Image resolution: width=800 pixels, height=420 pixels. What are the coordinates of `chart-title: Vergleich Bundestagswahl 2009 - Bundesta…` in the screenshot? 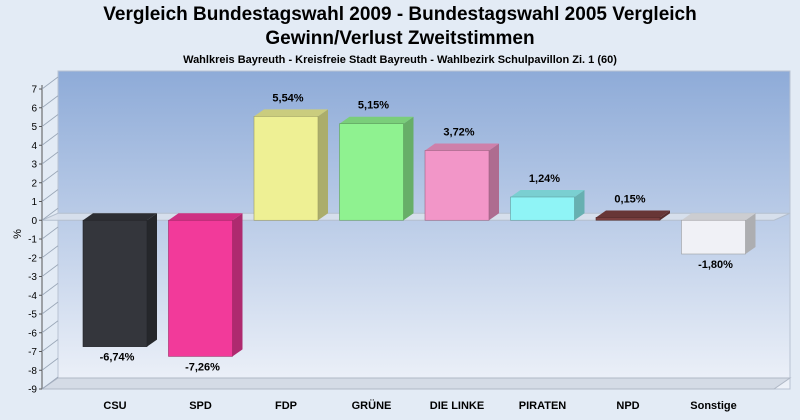 It's located at (400, 14).